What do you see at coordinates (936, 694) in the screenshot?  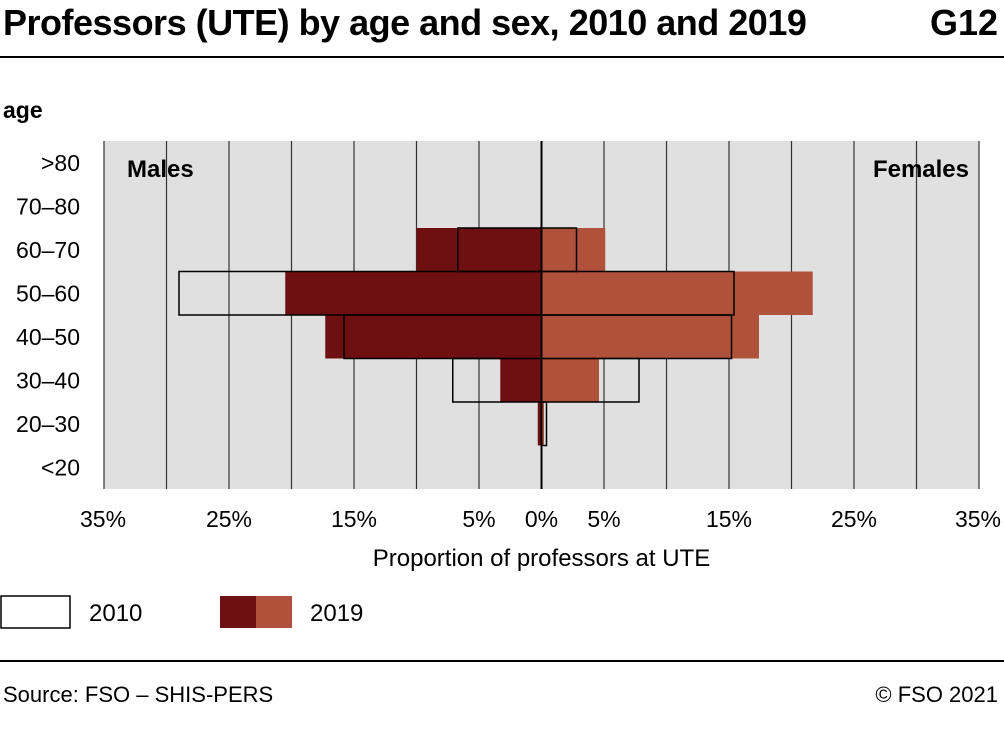 I see `copyright-note: © FSO 2021` at bounding box center [936, 694].